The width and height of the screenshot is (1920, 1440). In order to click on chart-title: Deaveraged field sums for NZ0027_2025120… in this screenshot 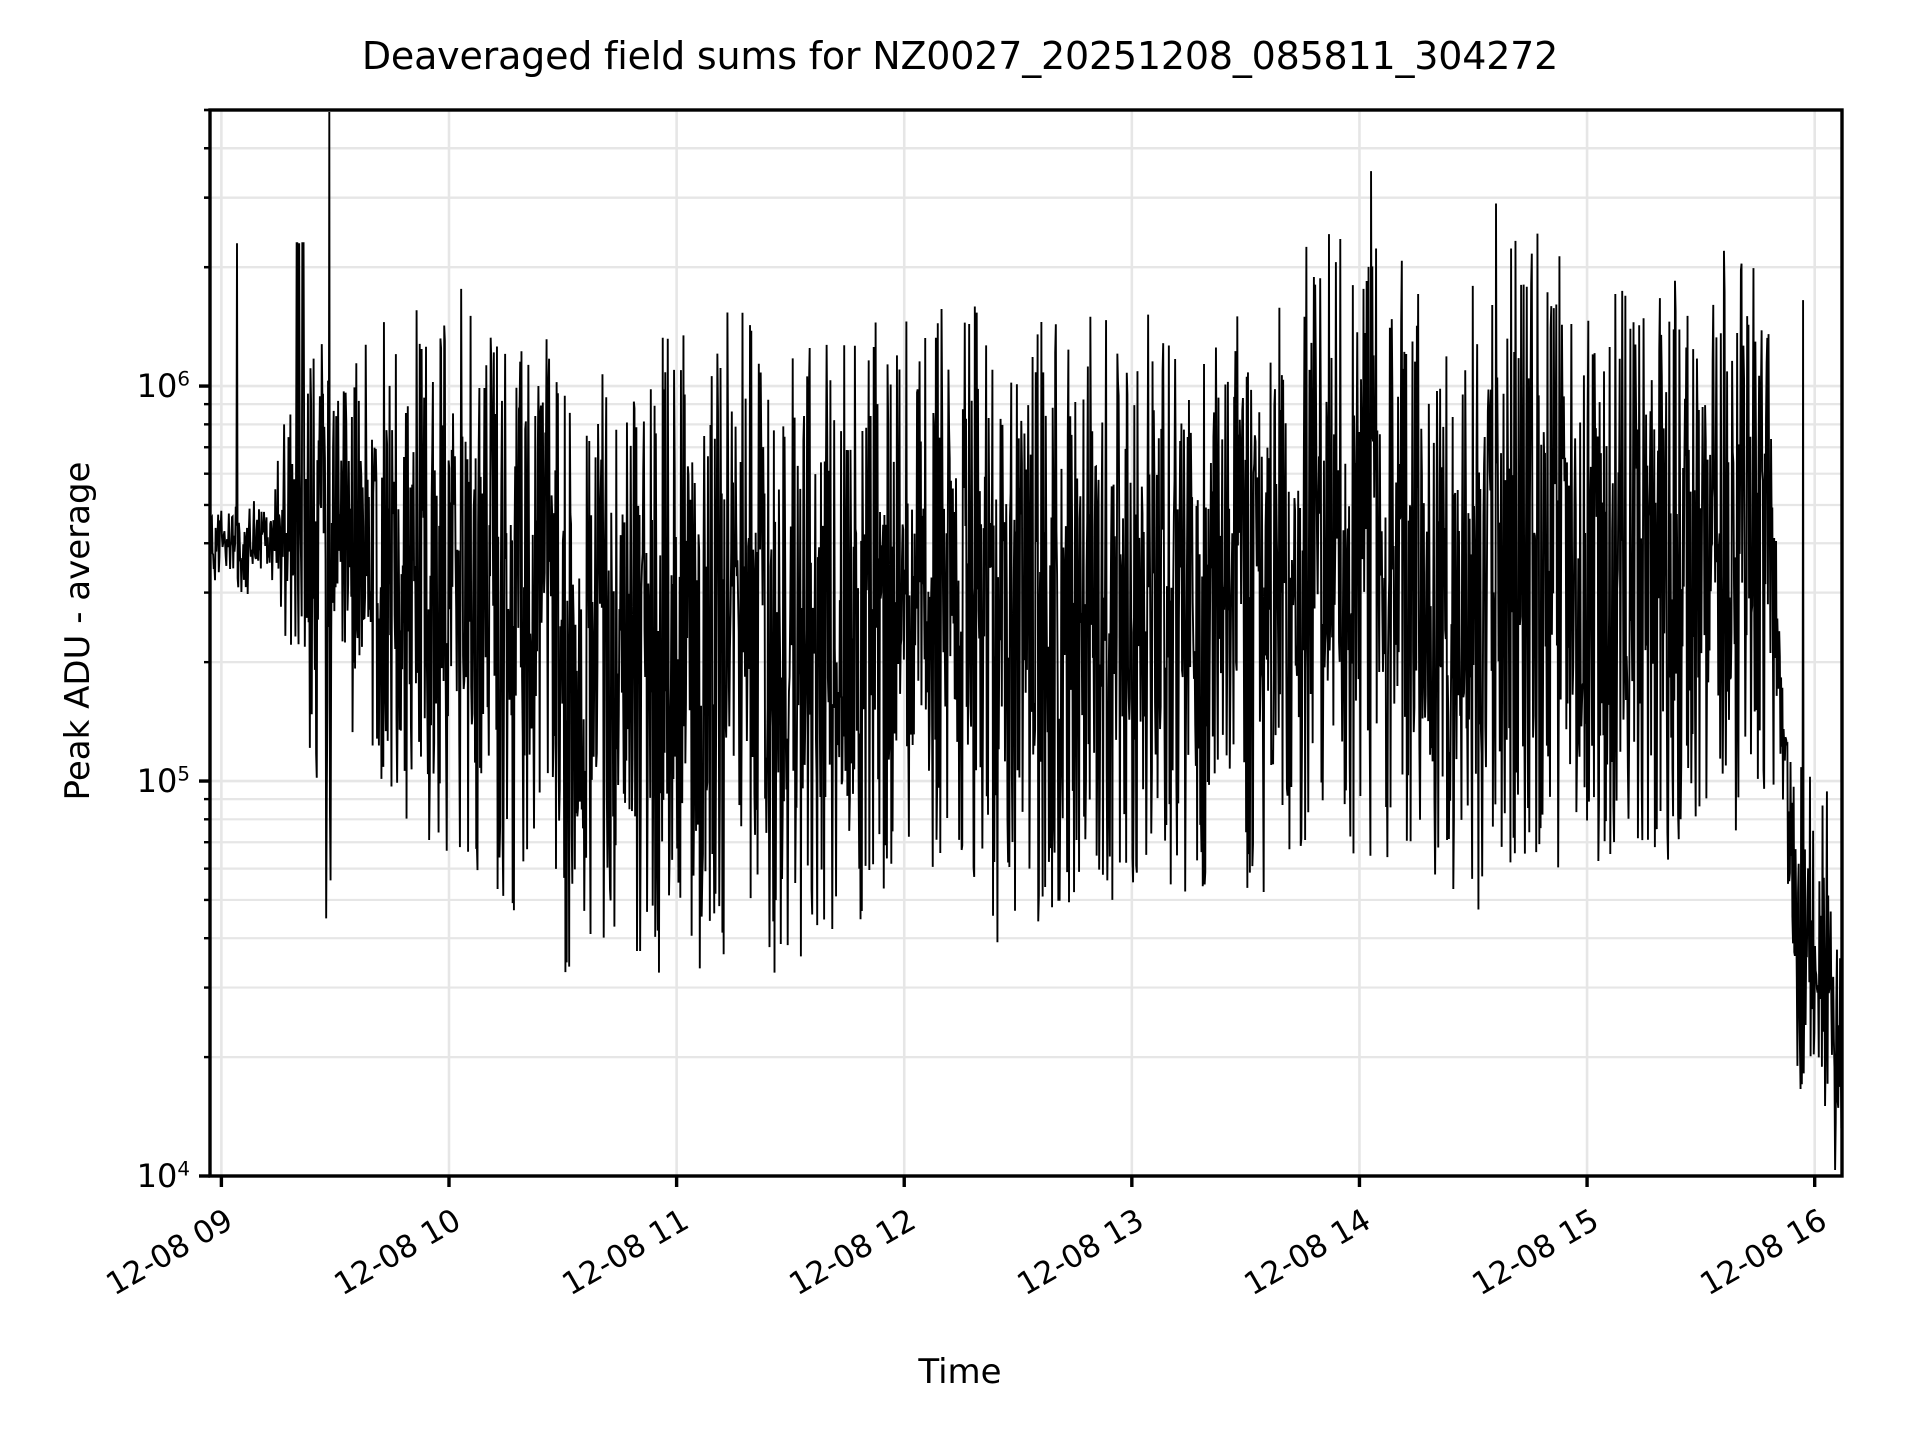, I will do `click(960, 56)`.